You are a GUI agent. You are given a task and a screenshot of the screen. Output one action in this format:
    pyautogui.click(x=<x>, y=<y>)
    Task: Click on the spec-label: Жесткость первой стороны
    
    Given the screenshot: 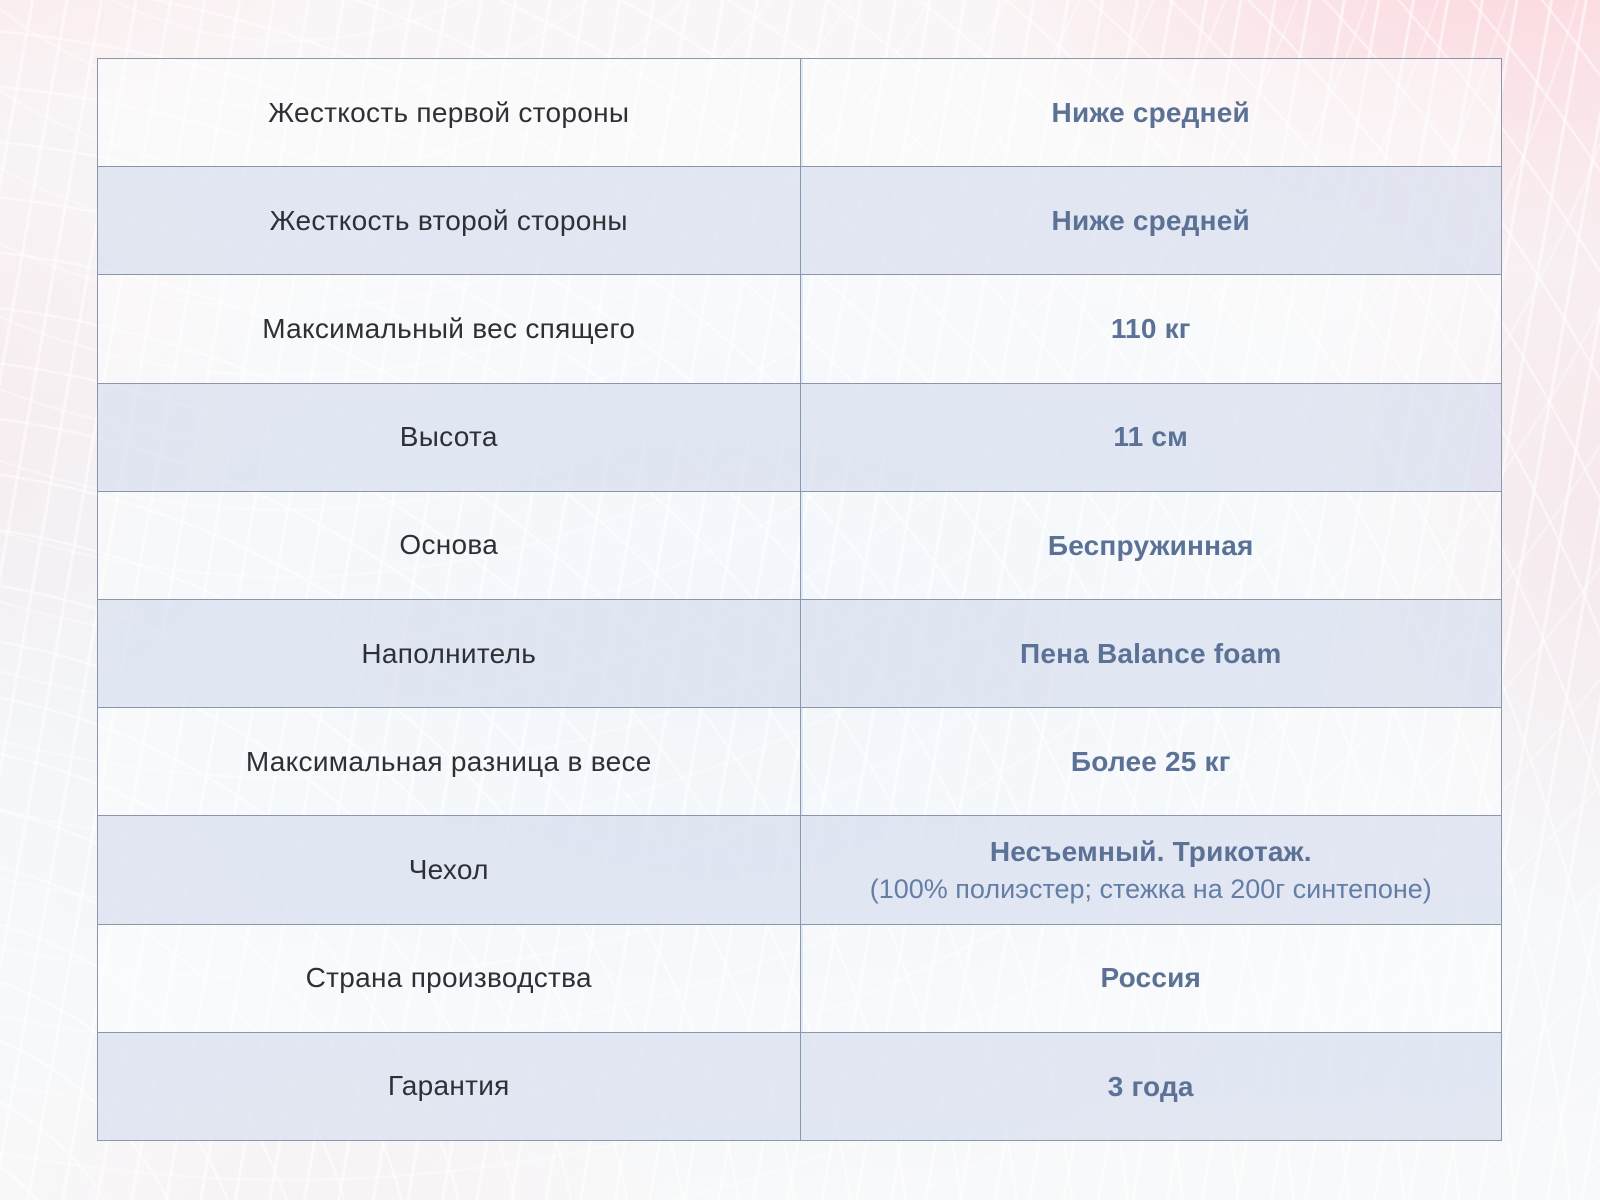 What is the action you would take?
    pyautogui.click(x=449, y=112)
    